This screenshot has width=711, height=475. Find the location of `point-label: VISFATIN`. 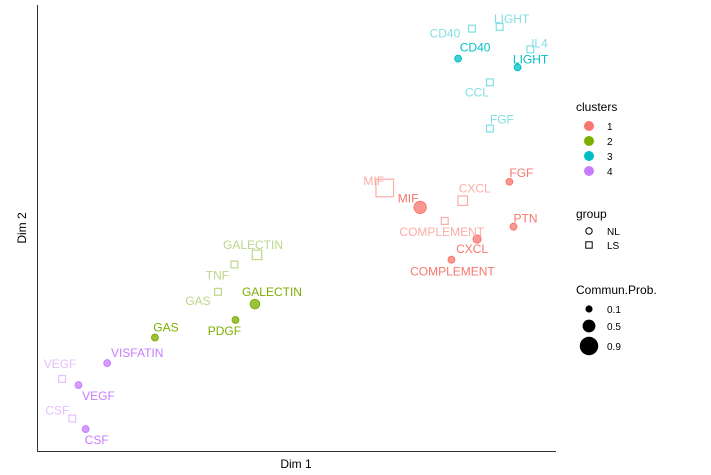

point-label: VISFATIN is located at coordinates (137, 353).